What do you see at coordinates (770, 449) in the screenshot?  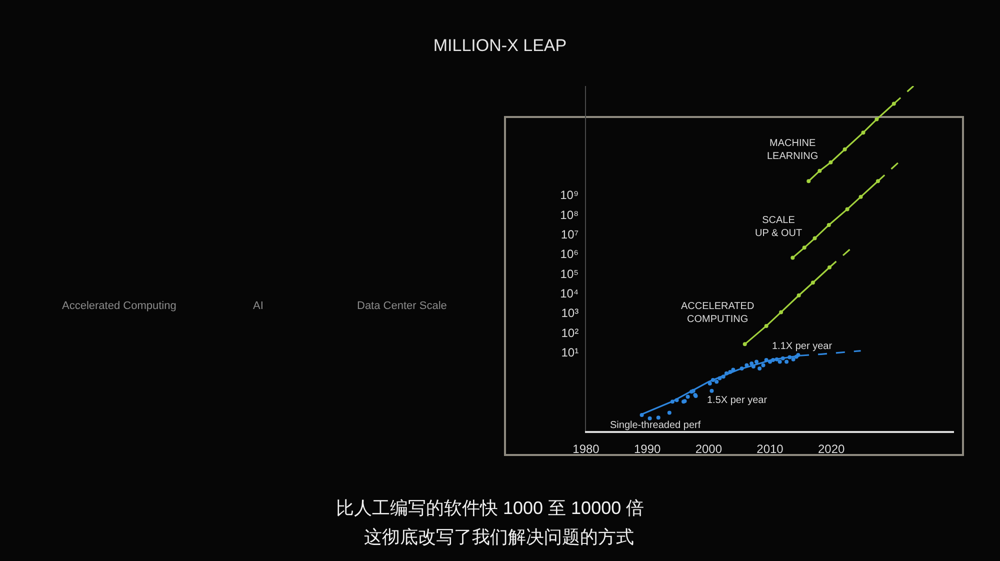 I see `x-tick-label: 2010` at bounding box center [770, 449].